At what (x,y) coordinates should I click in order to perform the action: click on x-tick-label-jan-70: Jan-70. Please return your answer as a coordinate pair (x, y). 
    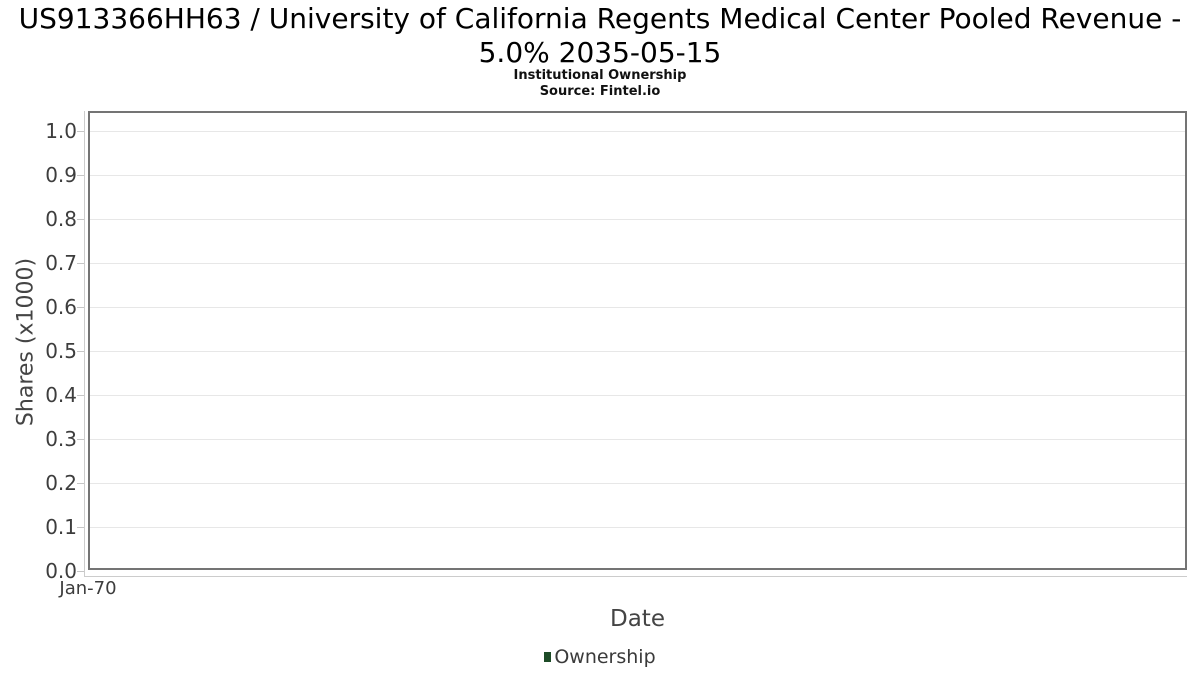
    Looking at the image, I should click on (88, 588).